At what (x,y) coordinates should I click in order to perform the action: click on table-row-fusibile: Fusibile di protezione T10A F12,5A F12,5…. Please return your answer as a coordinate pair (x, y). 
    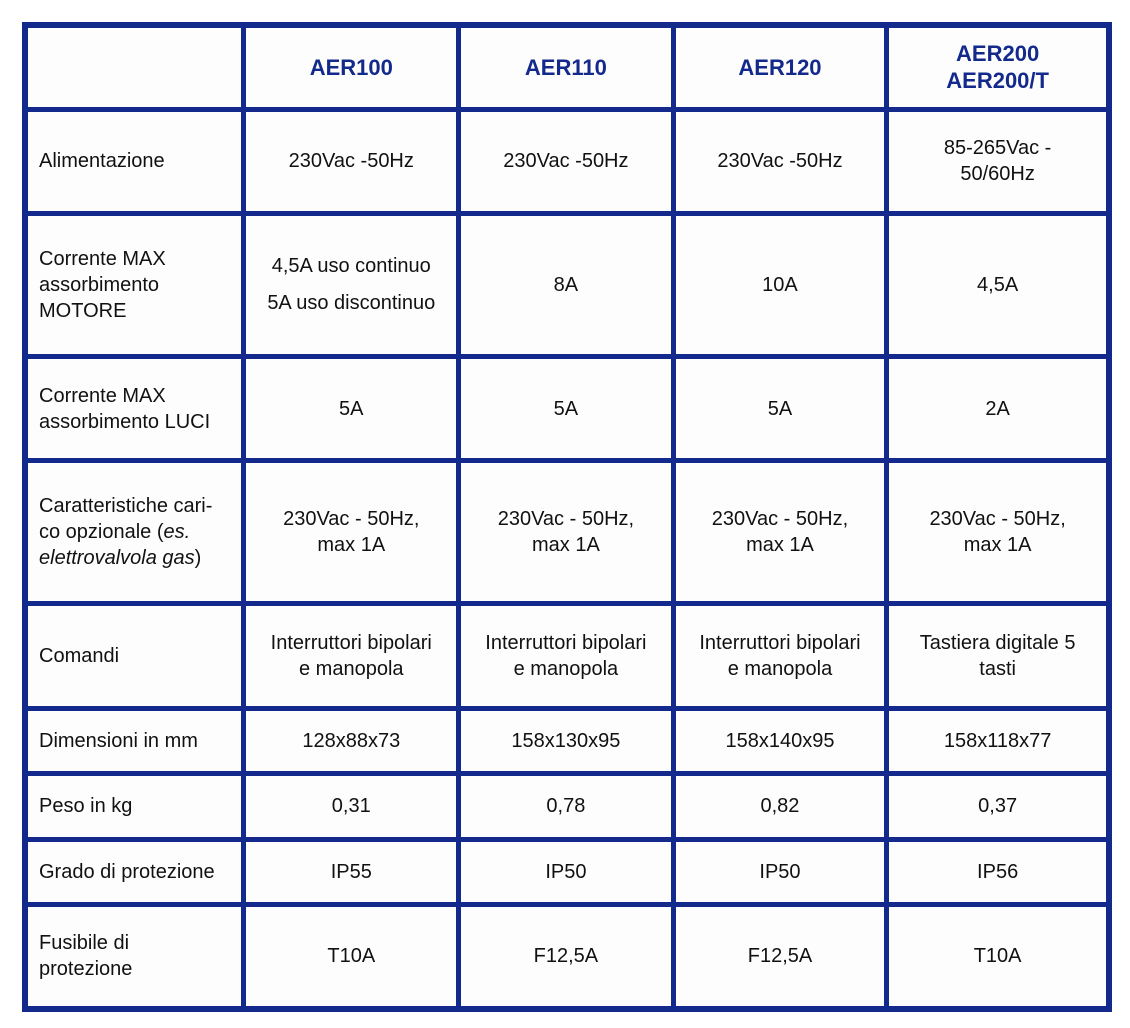
    Looking at the image, I should click on (567, 956).